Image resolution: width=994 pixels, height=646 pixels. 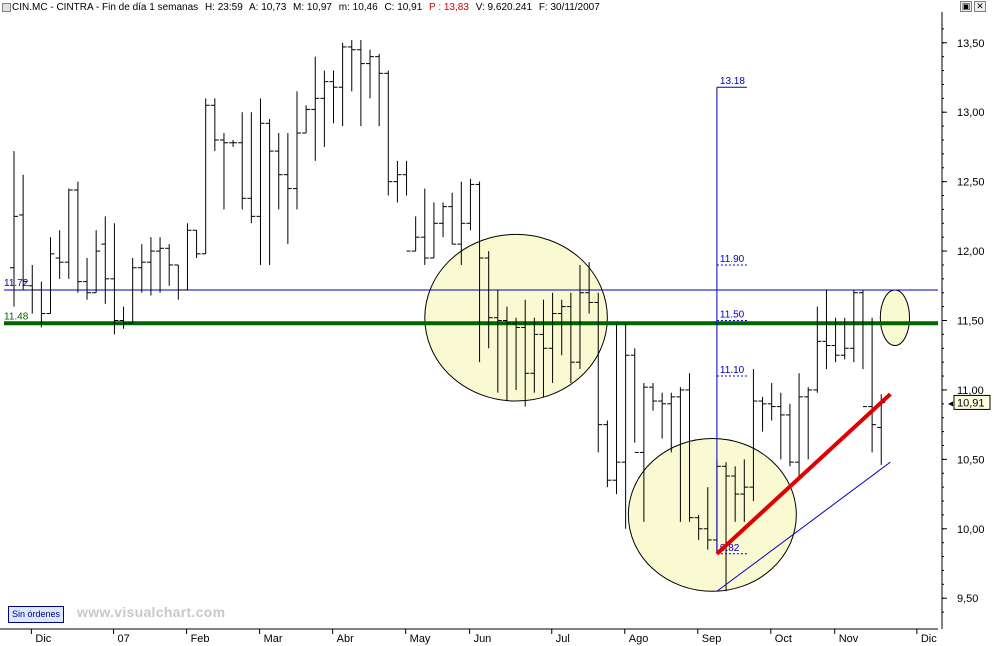 What do you see at coordinates (449, 7) in the screenshot?
I see `p-value: P : 13,83` at bounding box center [449, 7].